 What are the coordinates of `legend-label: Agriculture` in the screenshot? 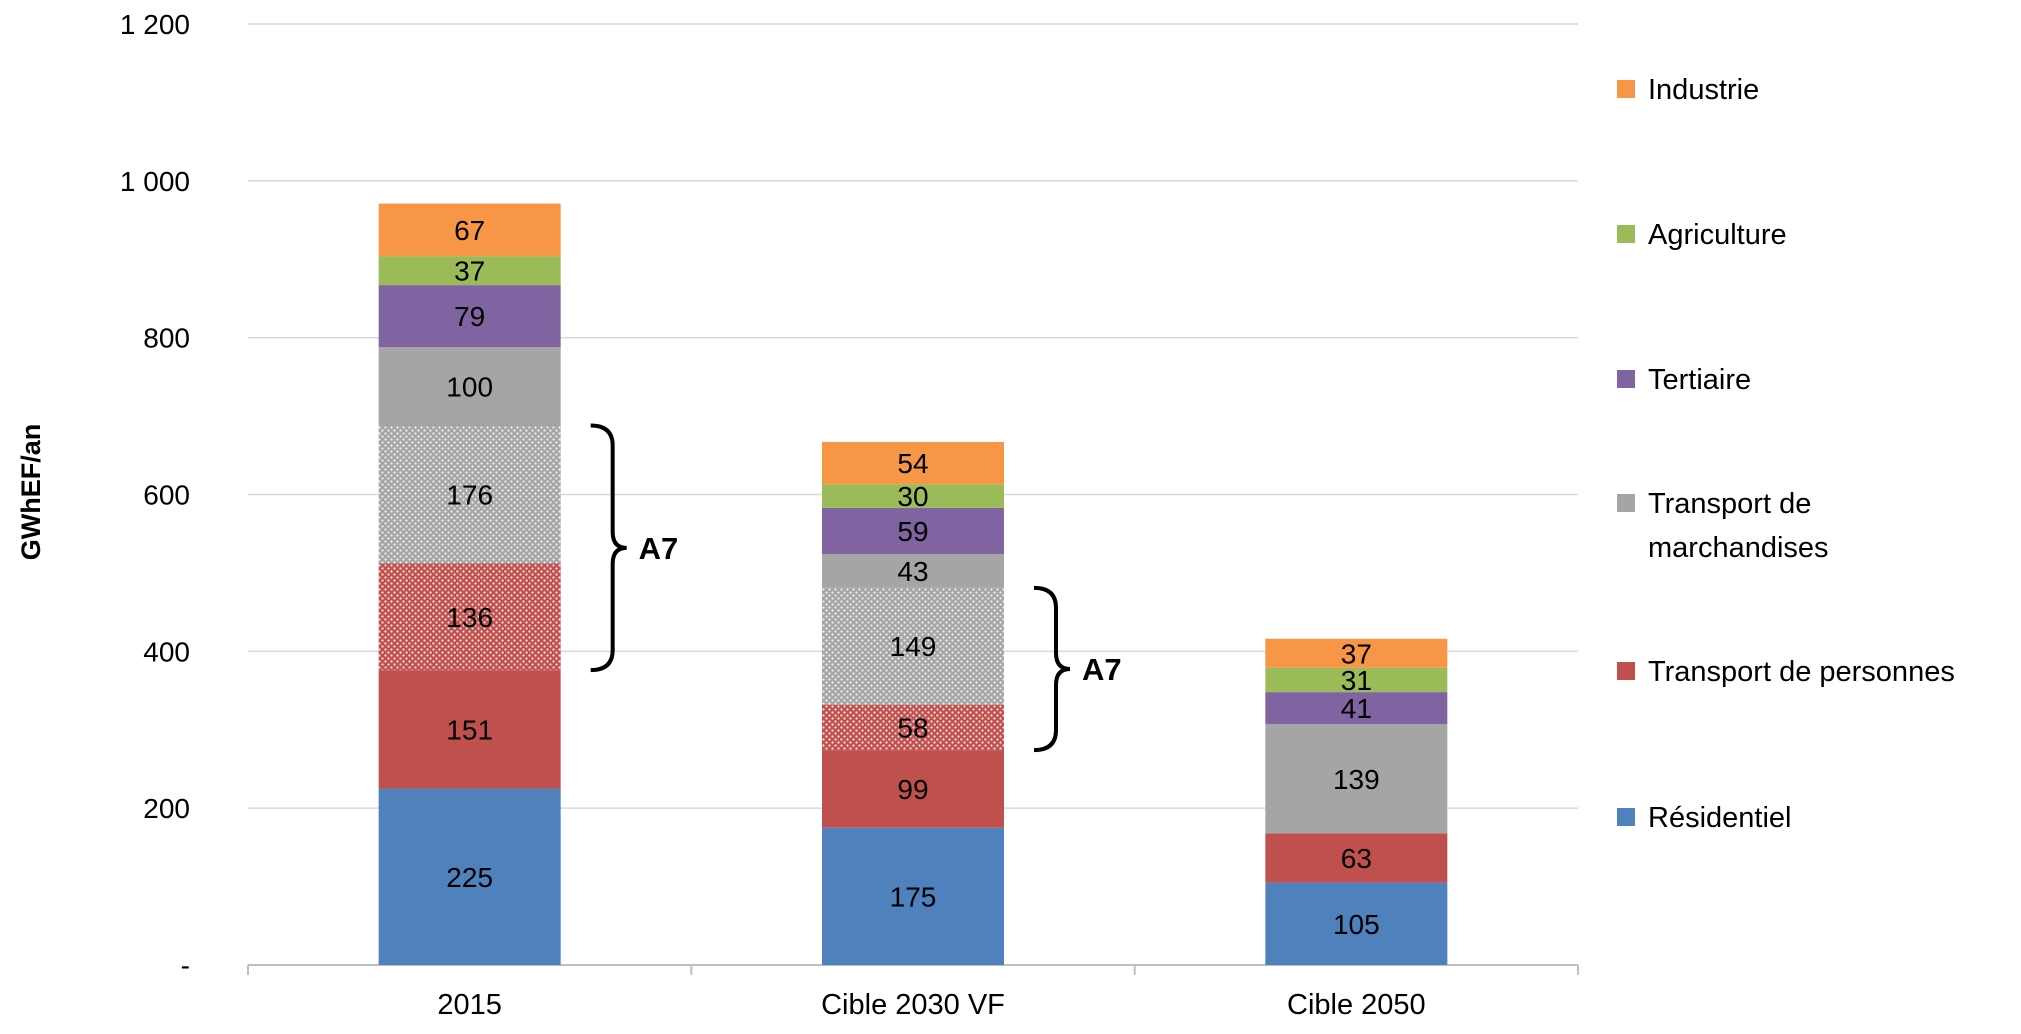 It's located at (1717, 235).